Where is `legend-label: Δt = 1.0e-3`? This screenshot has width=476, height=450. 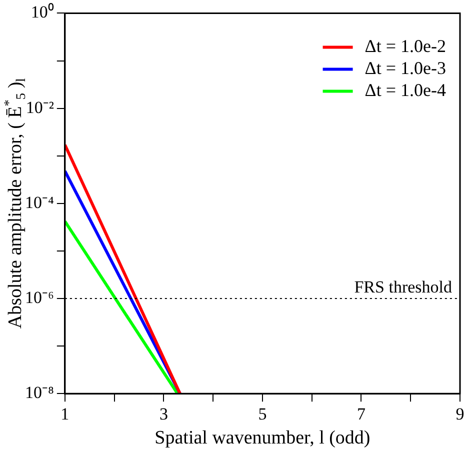
legend-label: Δt = 1.0e-3 is located at coordinates (405, 68).